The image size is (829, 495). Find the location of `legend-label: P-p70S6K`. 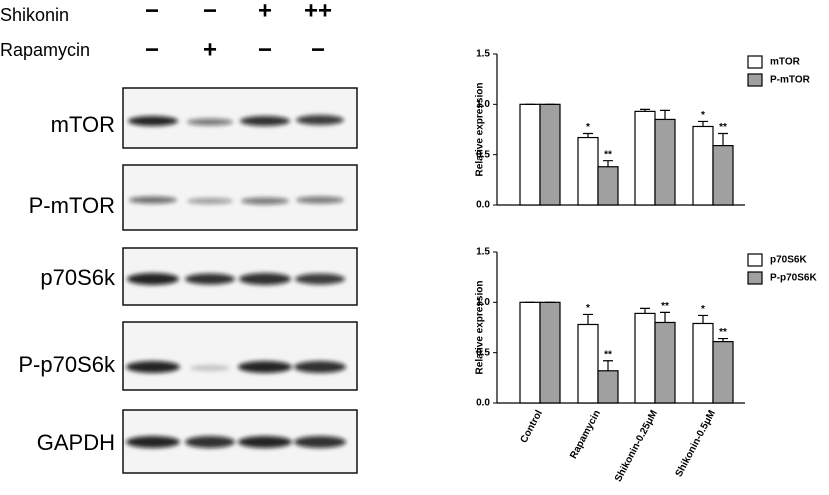

legend-label: P-p70S6K is located at coordinates (793, 278).